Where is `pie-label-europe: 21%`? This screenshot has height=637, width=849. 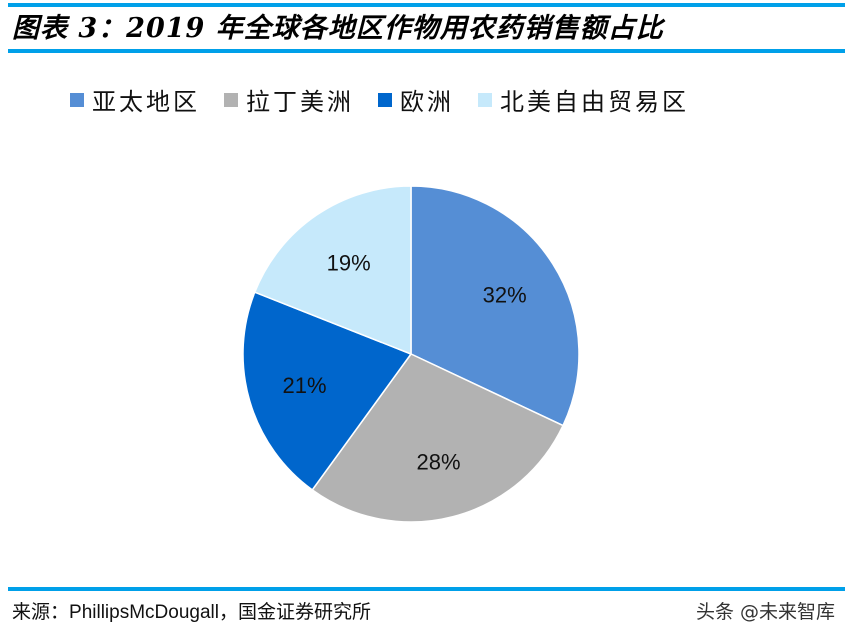
pie-label-europe: 21% is located at coordinates (304, 385).